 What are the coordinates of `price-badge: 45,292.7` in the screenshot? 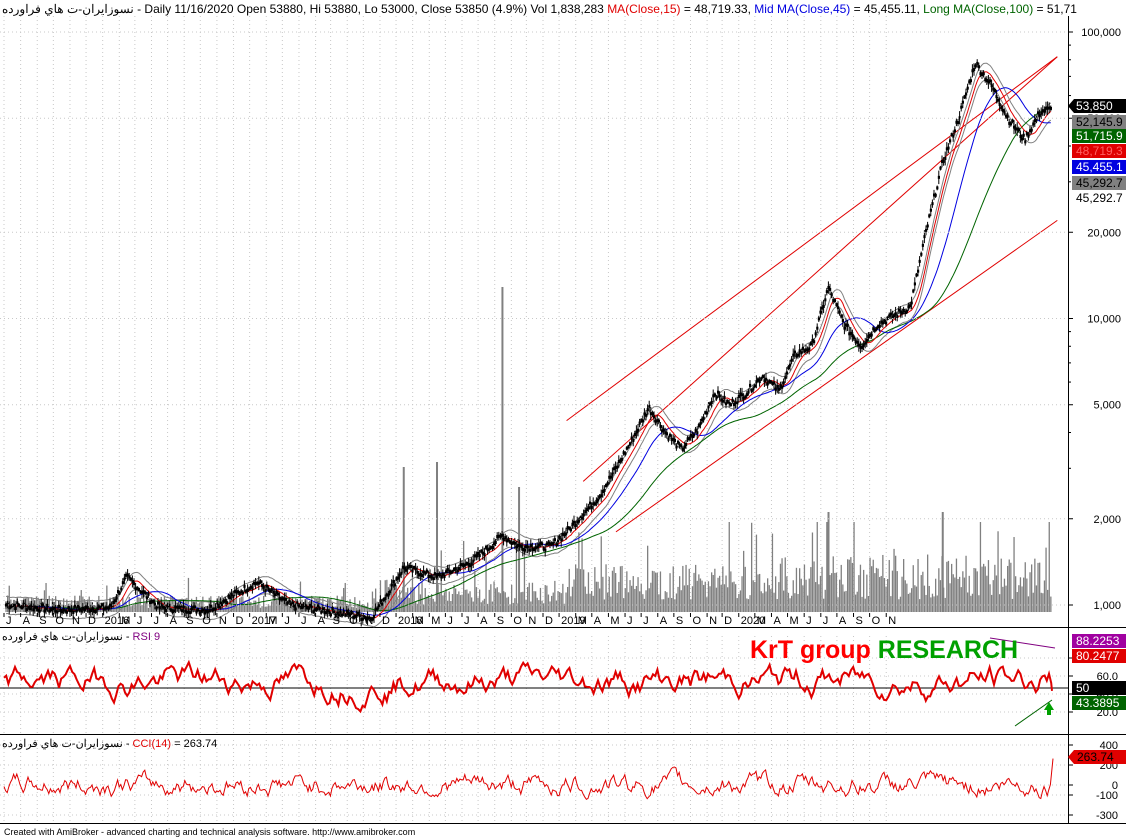 It's located at (1099, 183).